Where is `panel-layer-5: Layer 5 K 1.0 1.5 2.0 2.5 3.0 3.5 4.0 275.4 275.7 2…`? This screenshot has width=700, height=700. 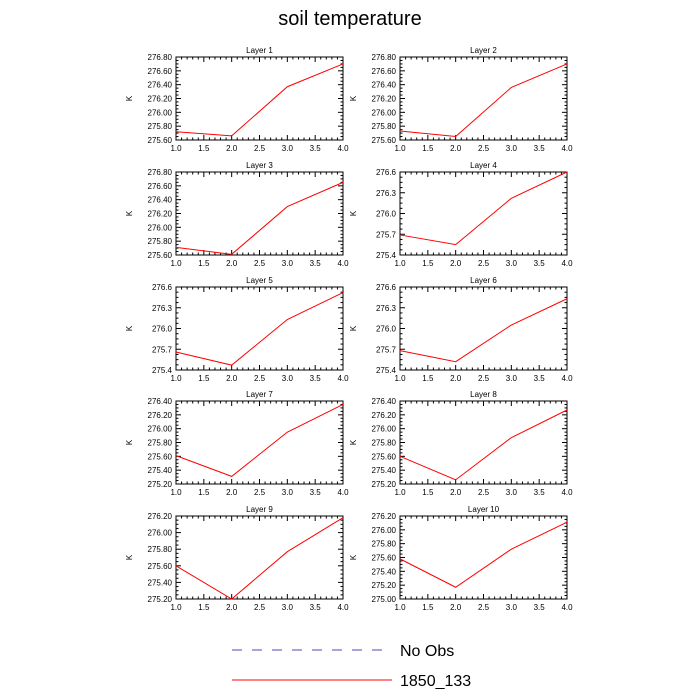
panel-layer-5: Layer 5 K 1.0 1.5 2.0 2.5 3.0 3.5 4.0 275.4 275.7 2… is located at coordinates (237, 329).